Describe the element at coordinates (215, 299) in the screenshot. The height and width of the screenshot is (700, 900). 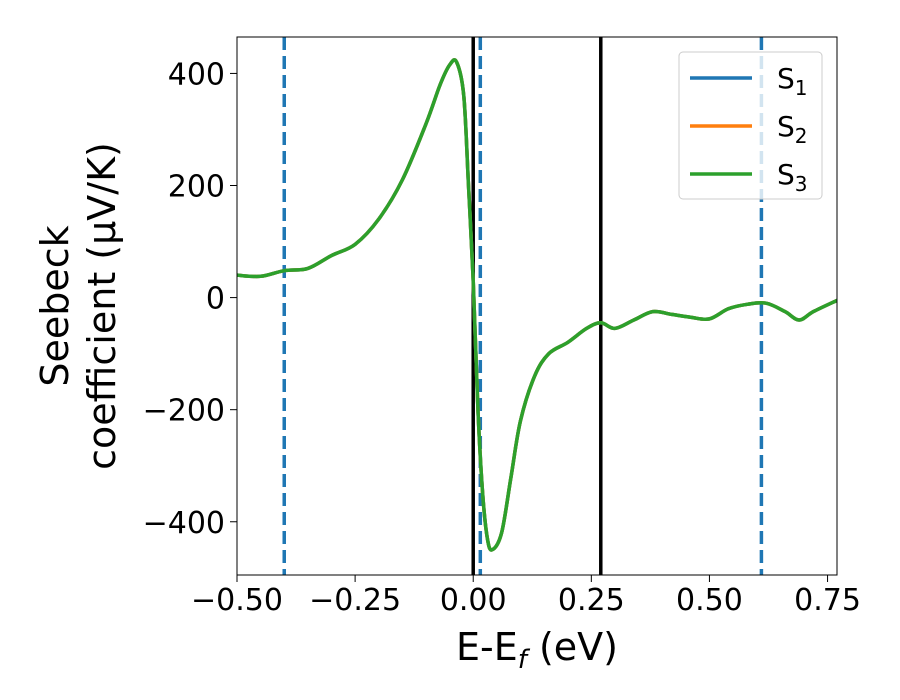
I see `y-tick-label: 0` at that location.